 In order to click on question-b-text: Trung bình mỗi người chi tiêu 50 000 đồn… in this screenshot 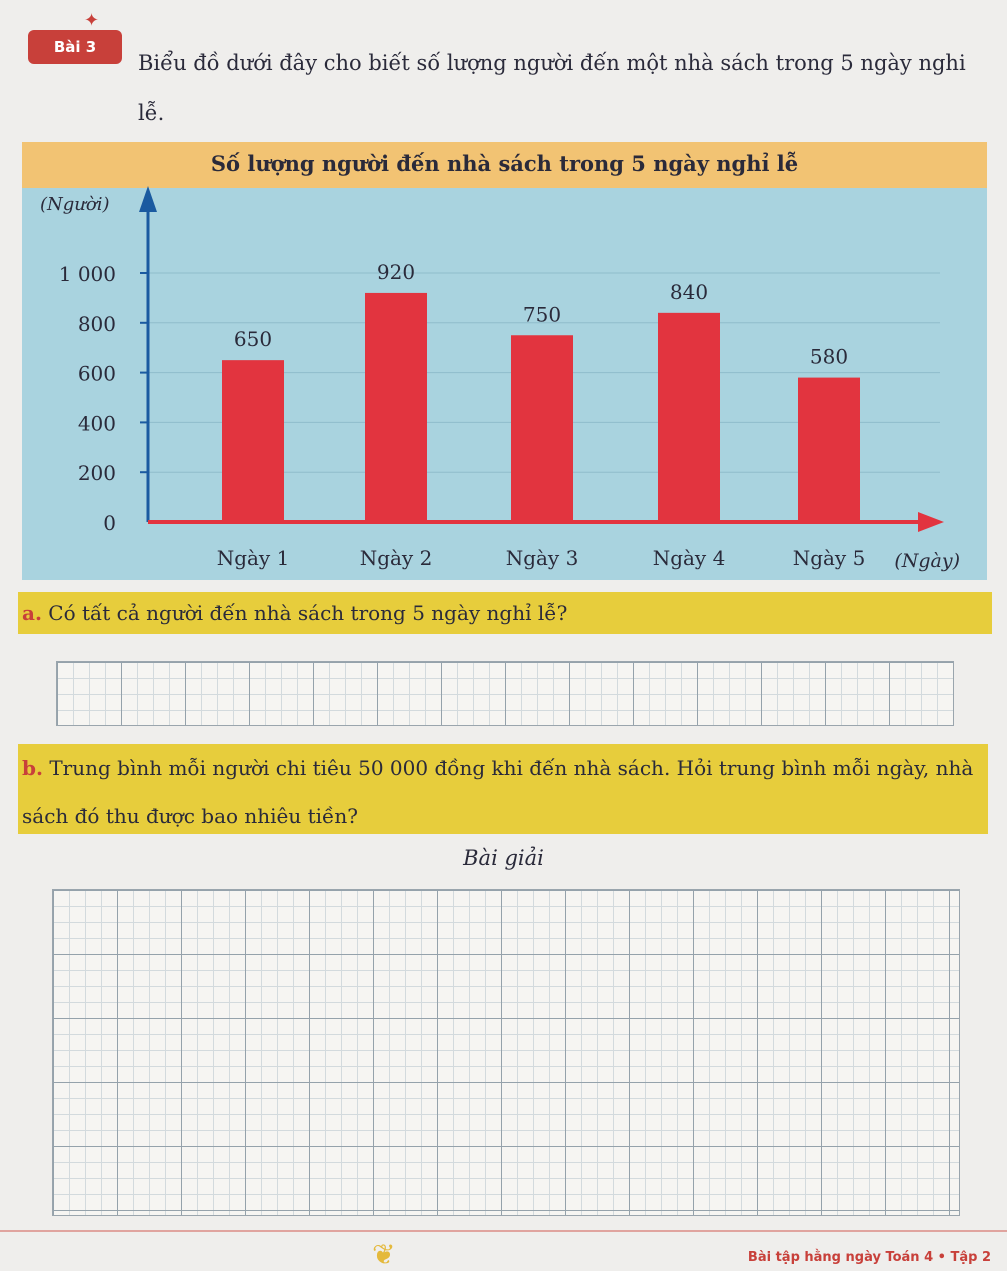, I will do `click(498, 792)`.